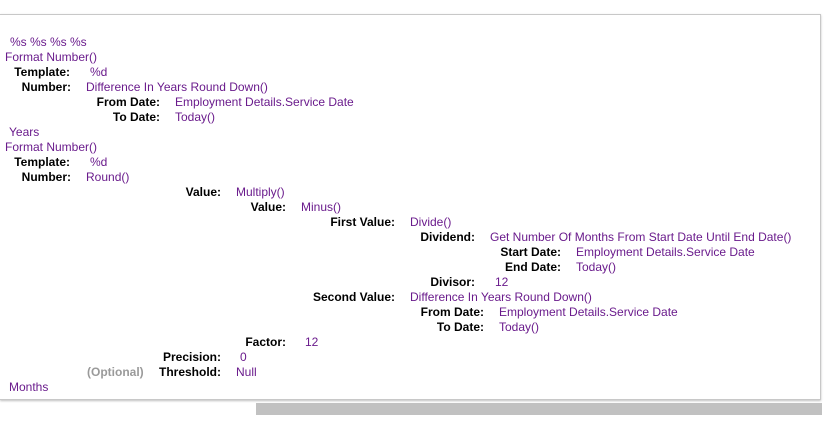  Describe the element at coordinates (24, 132) in the screenshot. I see `years-text: Years` at that location.